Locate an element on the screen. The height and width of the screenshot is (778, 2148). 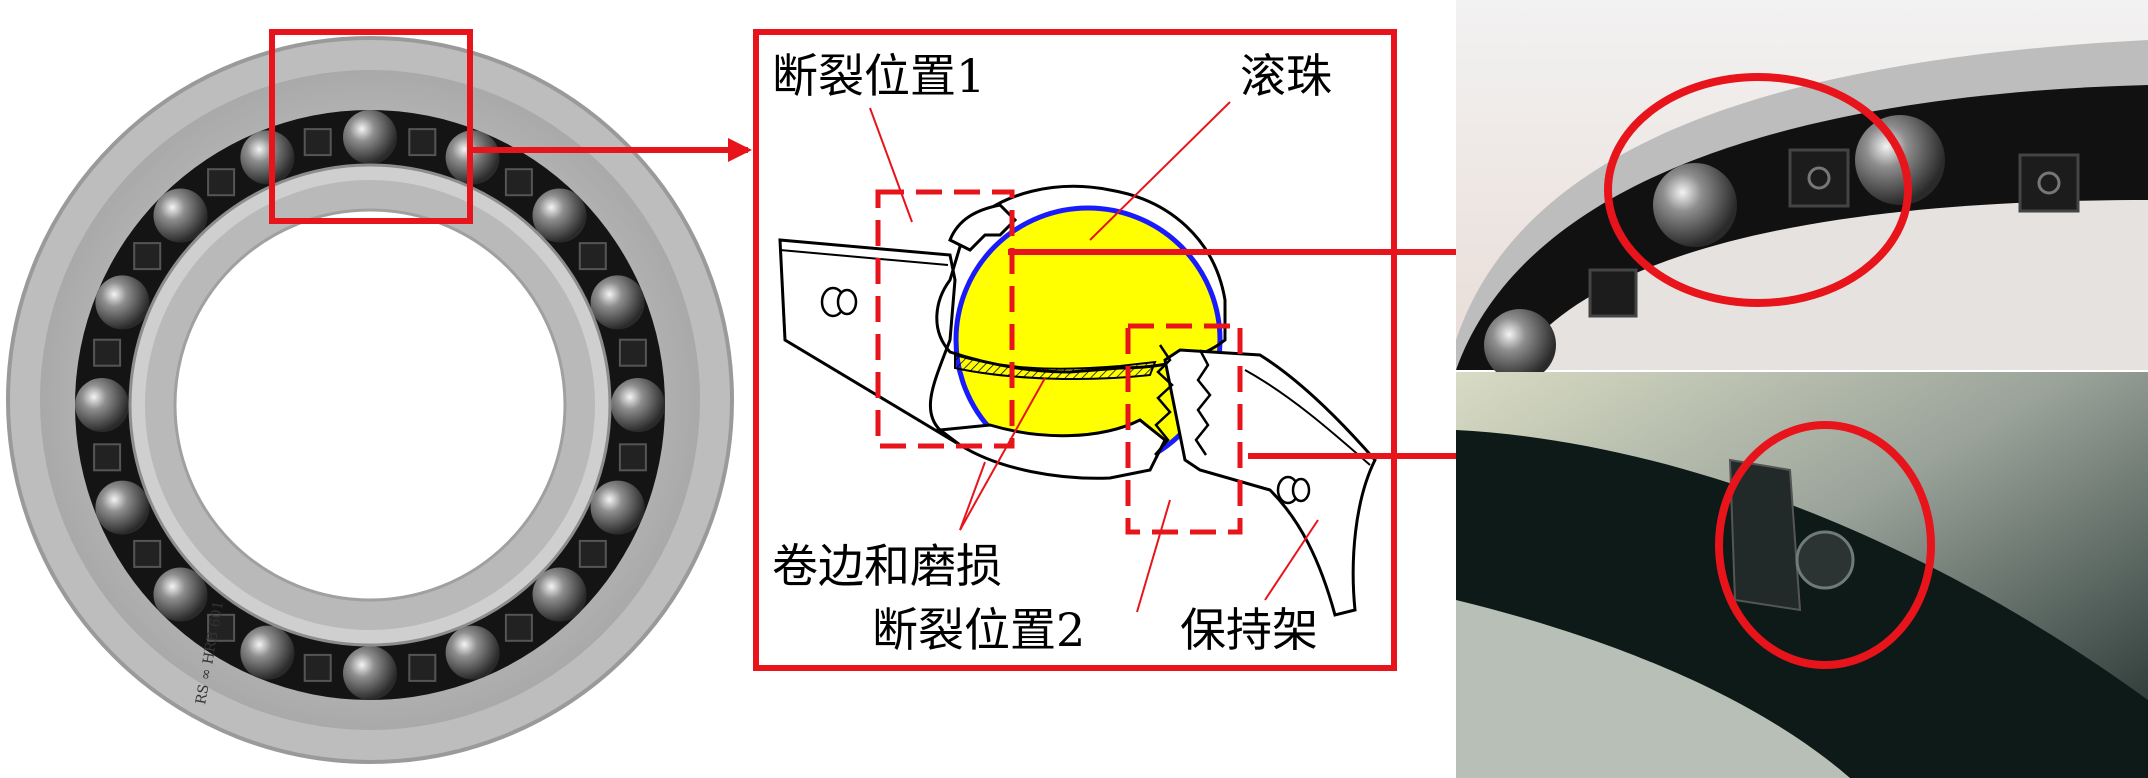
cage-edge-line is located at coordinates (864, 257).